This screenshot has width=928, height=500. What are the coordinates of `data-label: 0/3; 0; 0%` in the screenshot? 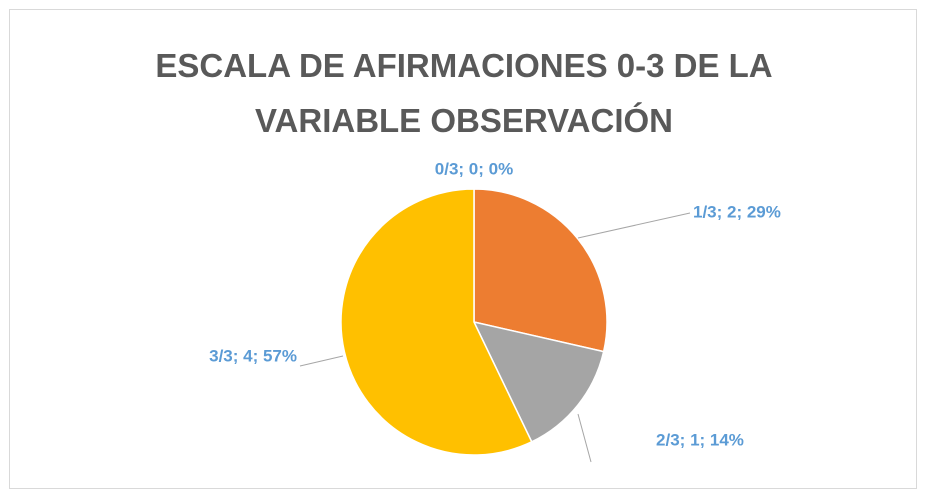 It's located at (474, 168).